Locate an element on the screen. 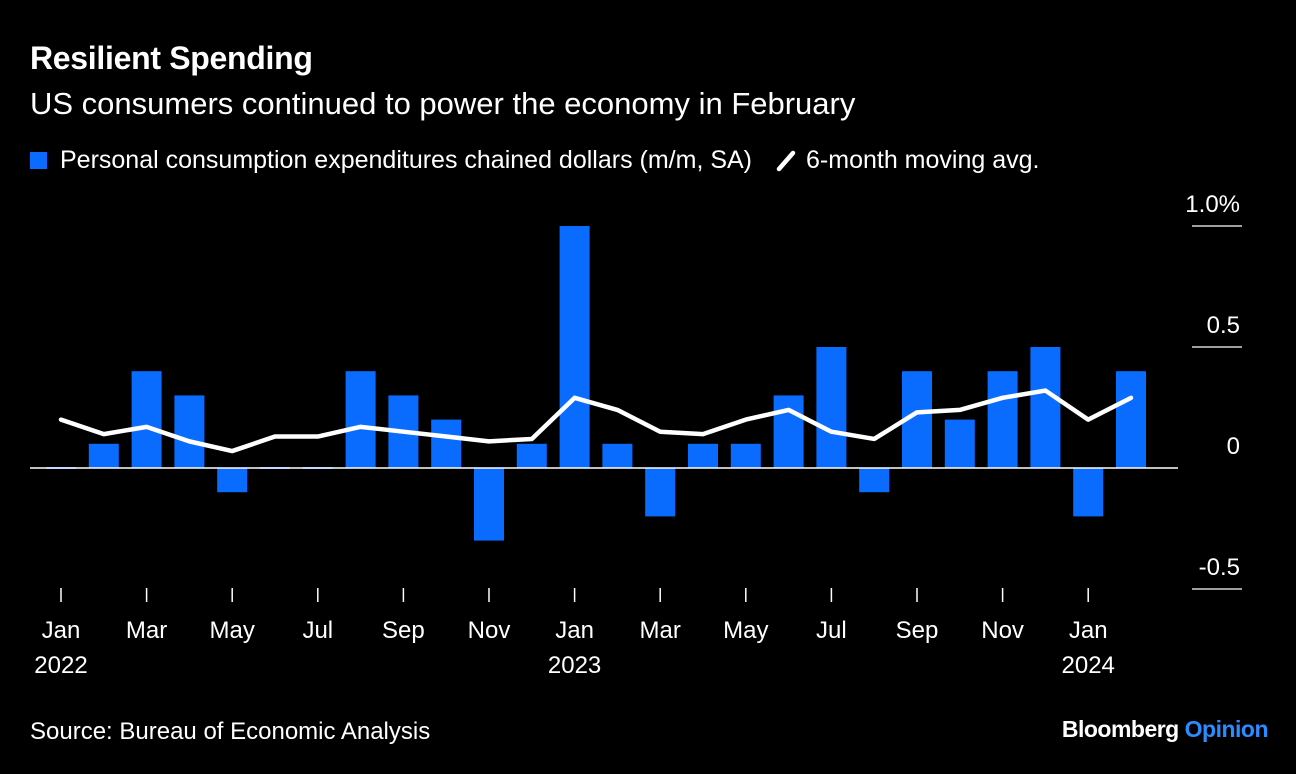 This screenshot has width=1296, height=774. chart-title: Resilient Spending is located at coordinates (171, 58).